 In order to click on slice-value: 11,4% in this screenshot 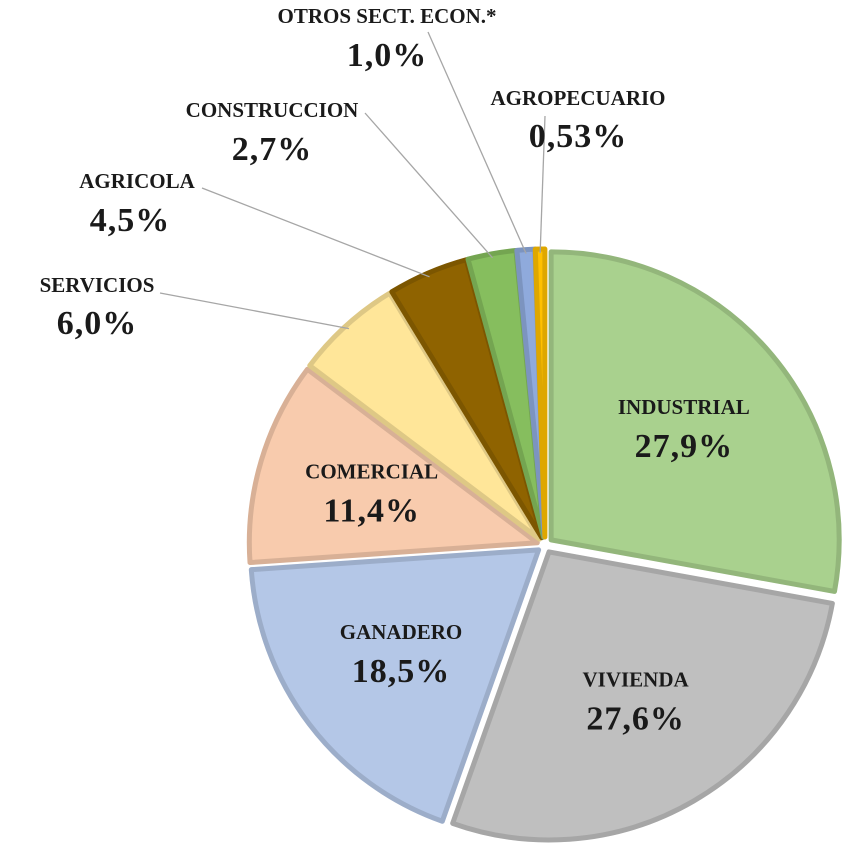, I will do `click(371, 510)`.